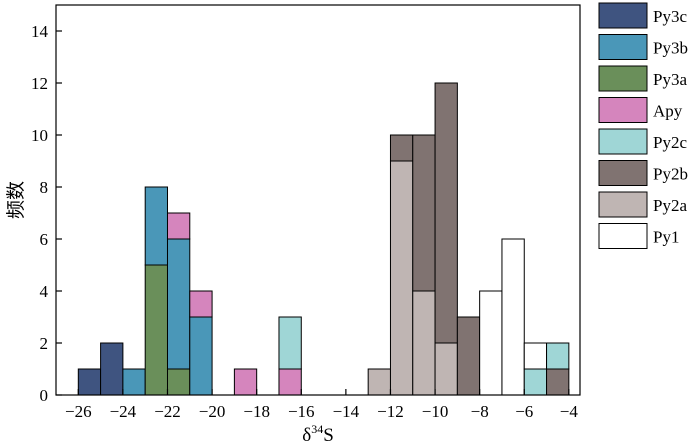 Image resolution: width=700 pixels, height=447 pixels. Describe the element at coordinates (670, 174) in the screenshot. I see `legend-label-py2b: Py2b` at that location.